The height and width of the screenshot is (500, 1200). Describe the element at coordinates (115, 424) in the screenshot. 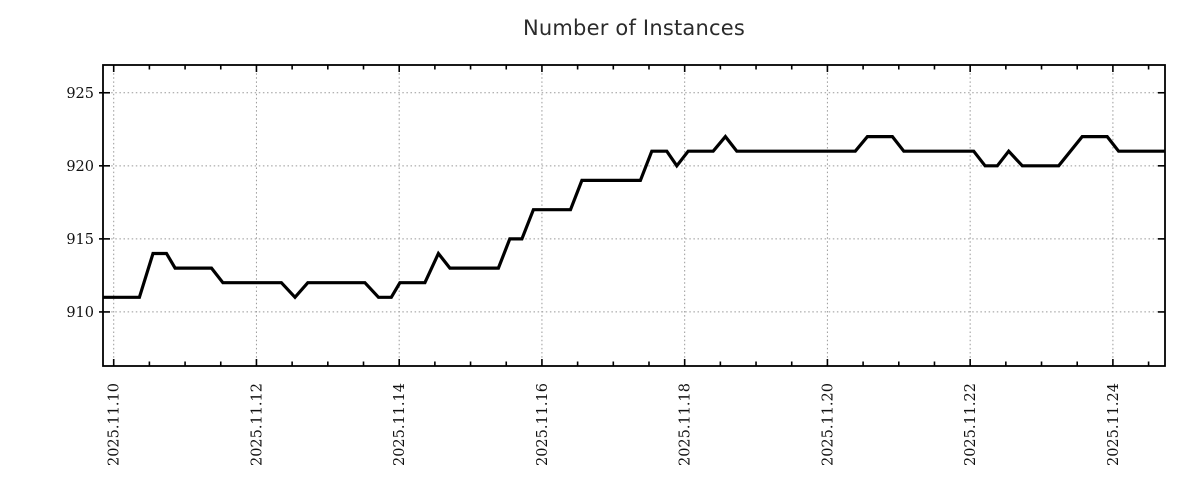

I see `x-tick-label: 2025.11.10` at that location.